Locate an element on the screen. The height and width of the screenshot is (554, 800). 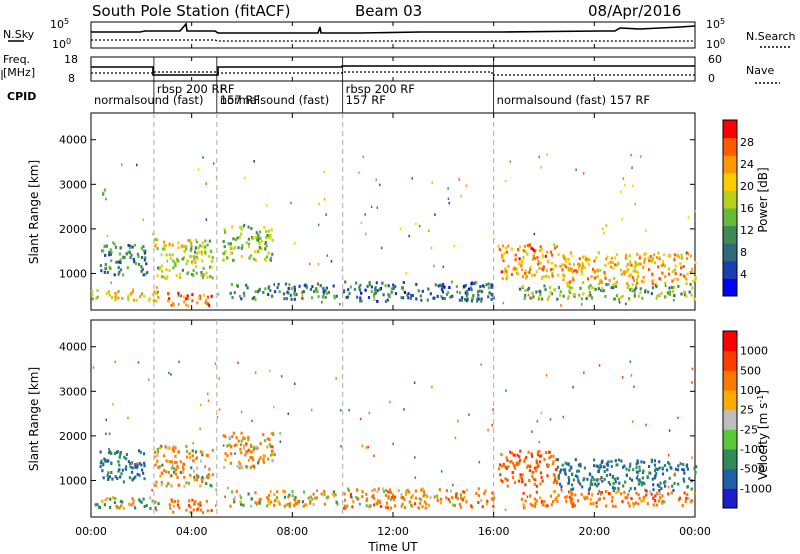
colorbar-swatch is located at coordinates (730, 164).